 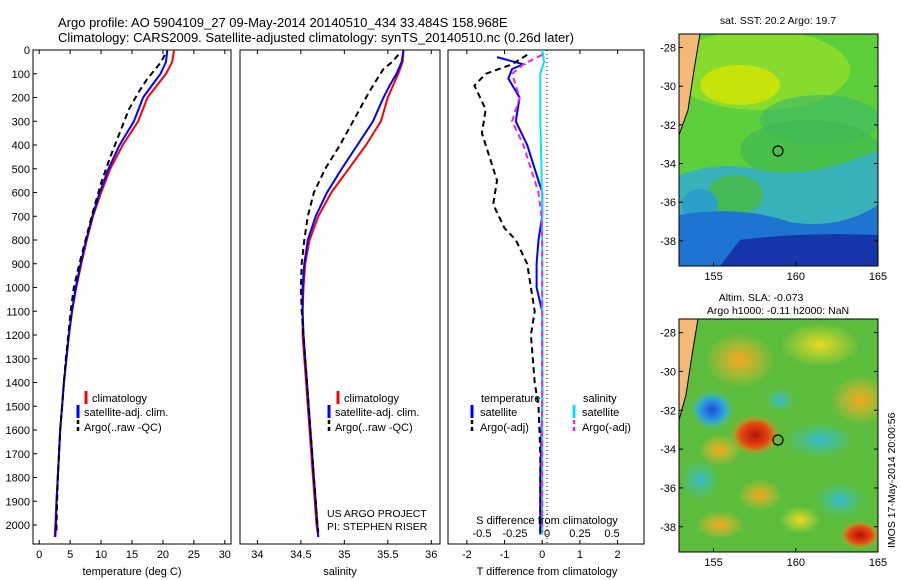 I want to click on legend-label-s-argo: Argo(-adj), so click(x=606, y=428).